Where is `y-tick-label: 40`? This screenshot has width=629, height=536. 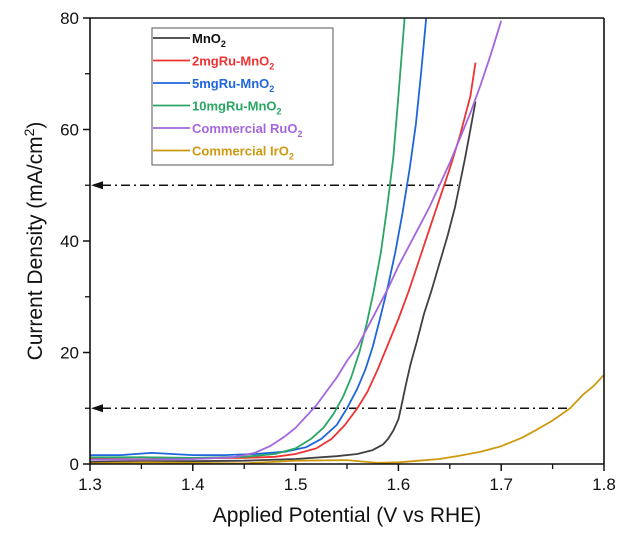 y-tick-label: 40 is located at coordinates (69, 241).